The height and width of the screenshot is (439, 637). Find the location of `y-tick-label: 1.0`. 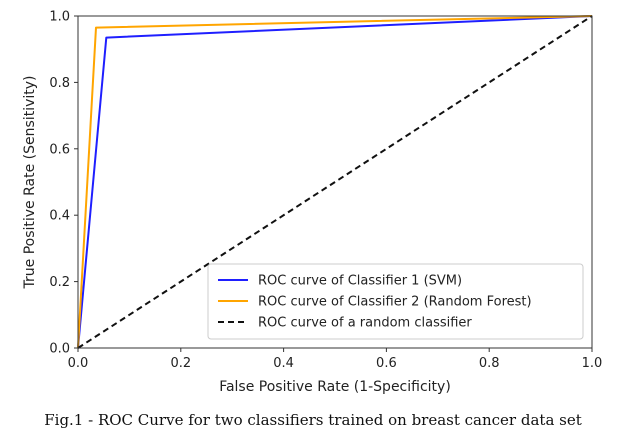

y-tick-label: 1.0 is located at coordinates (59, 17).